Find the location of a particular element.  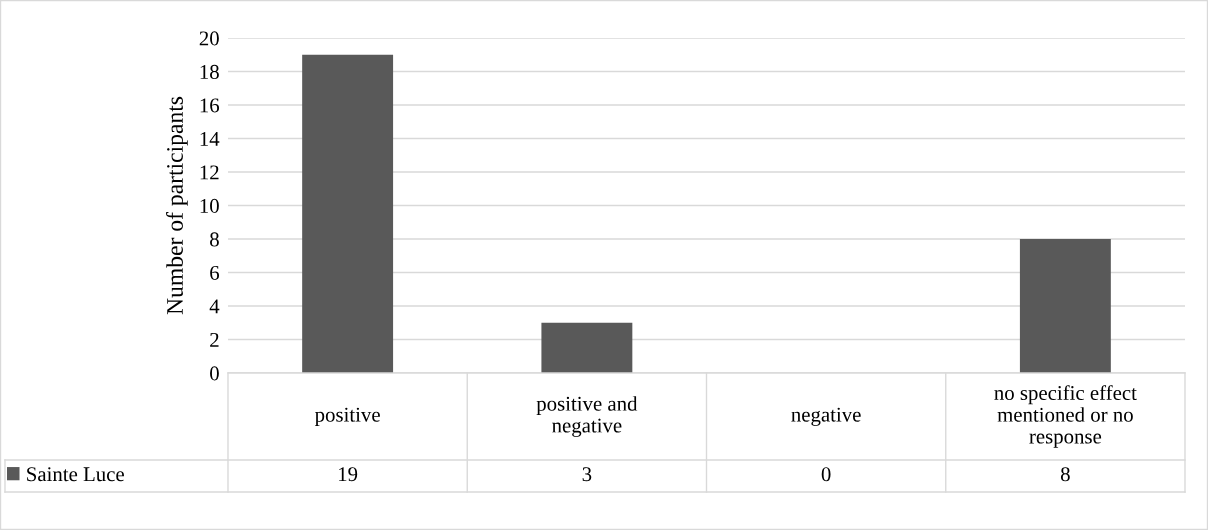

y-tick-label: 0 is located at coordinates (214, 373).